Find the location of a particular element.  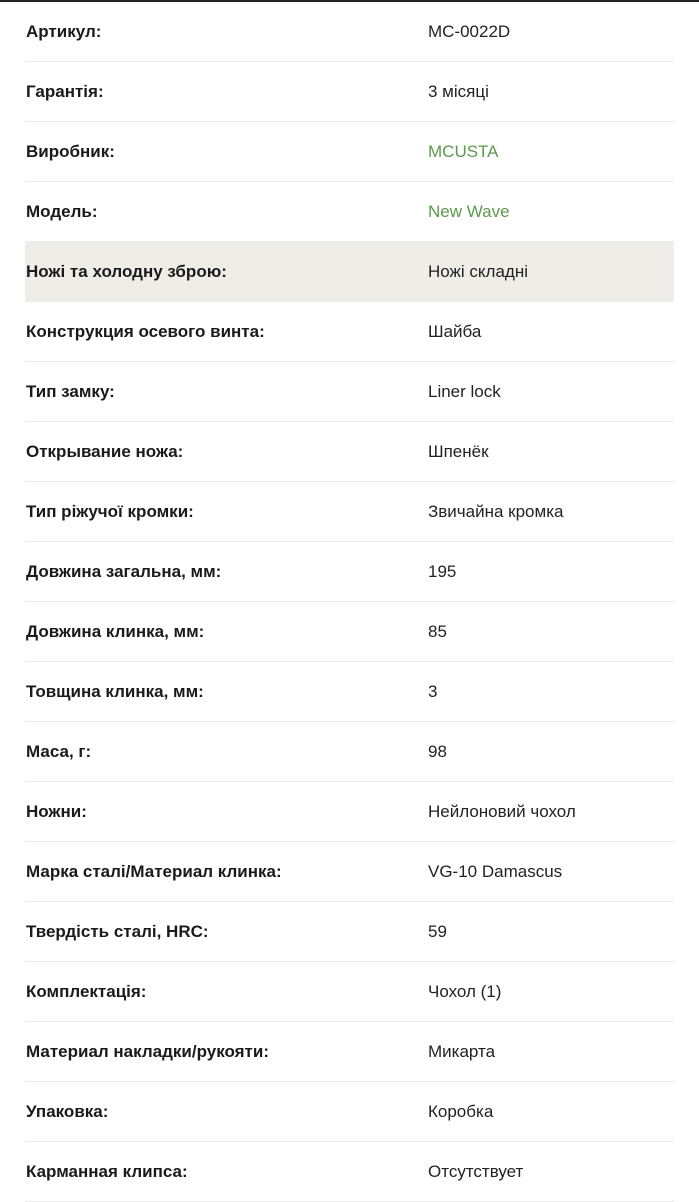

spec-row: Карманная клипса: Отсутствует is located at coordinates (349, 1172).